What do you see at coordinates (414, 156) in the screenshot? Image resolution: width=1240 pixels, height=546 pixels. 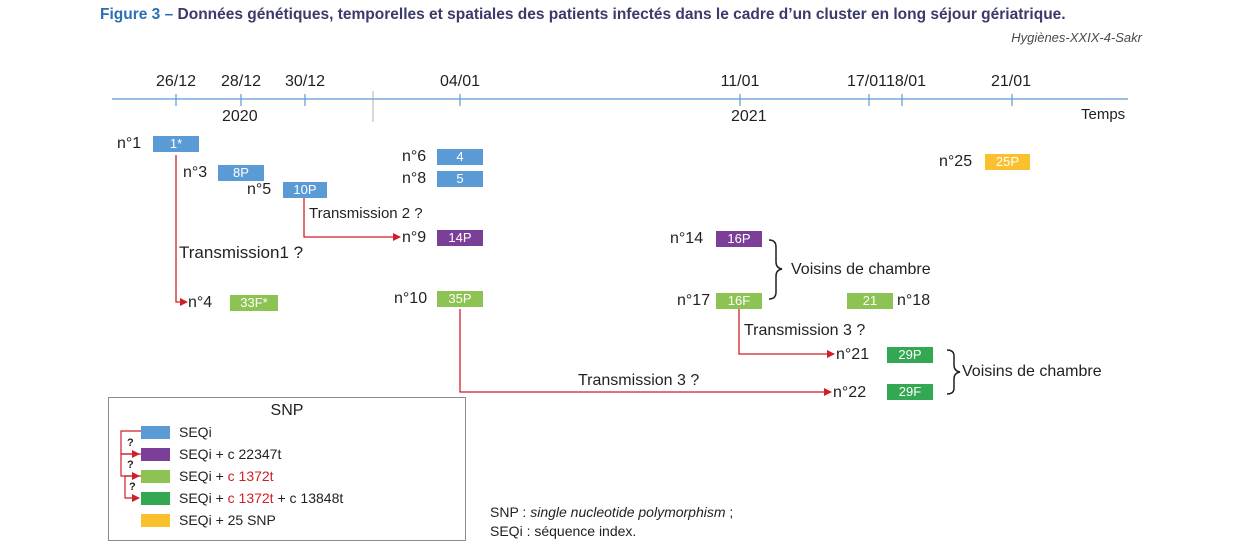 I see `patient-label: n°6` at bounding box center [414, 156].